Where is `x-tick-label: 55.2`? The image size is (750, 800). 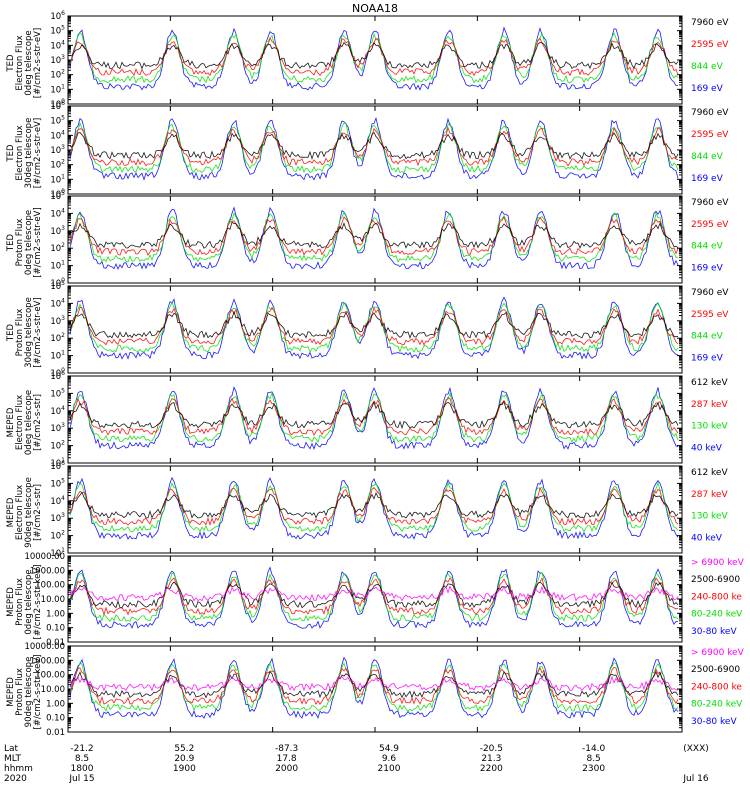 x-tick-label: 55.2 is located at coordinates (184, 749).